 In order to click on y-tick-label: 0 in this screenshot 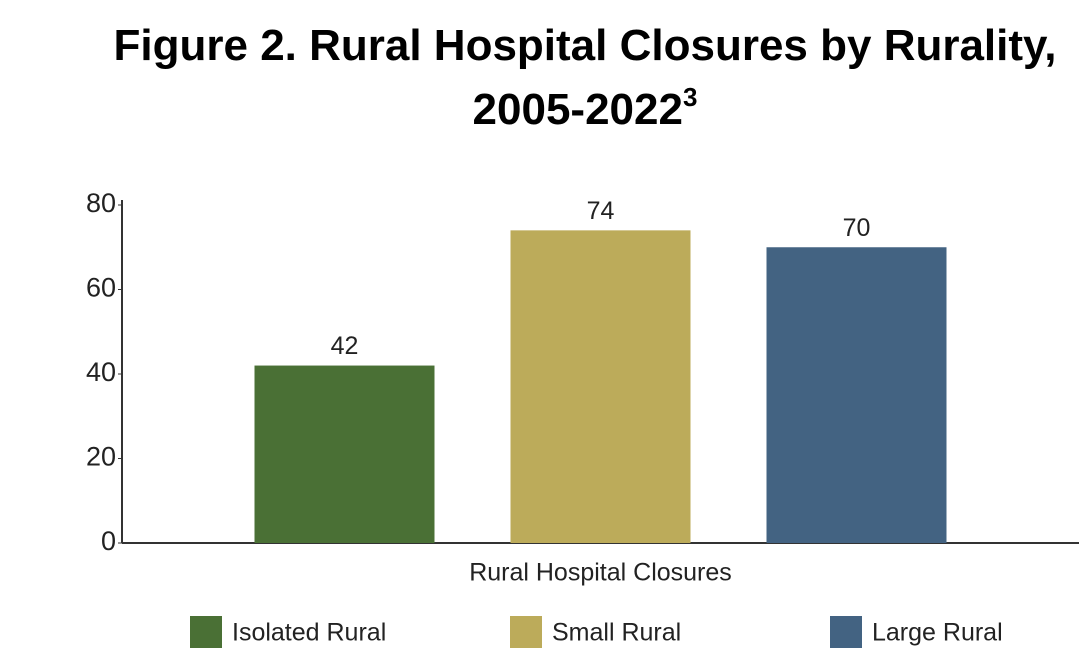, I will do `click(108, 541)`.